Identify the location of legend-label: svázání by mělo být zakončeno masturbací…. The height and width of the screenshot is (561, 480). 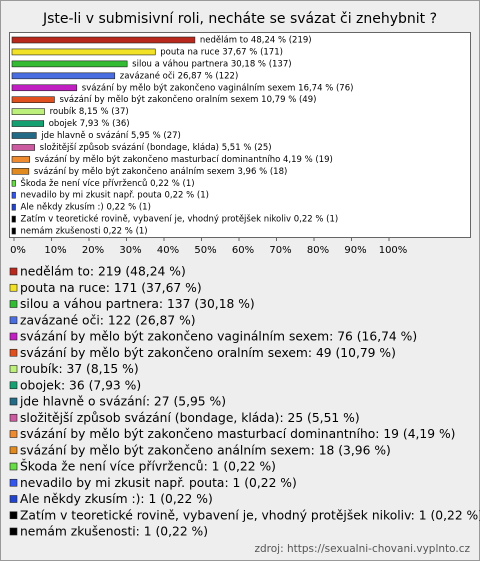
(237, 434).